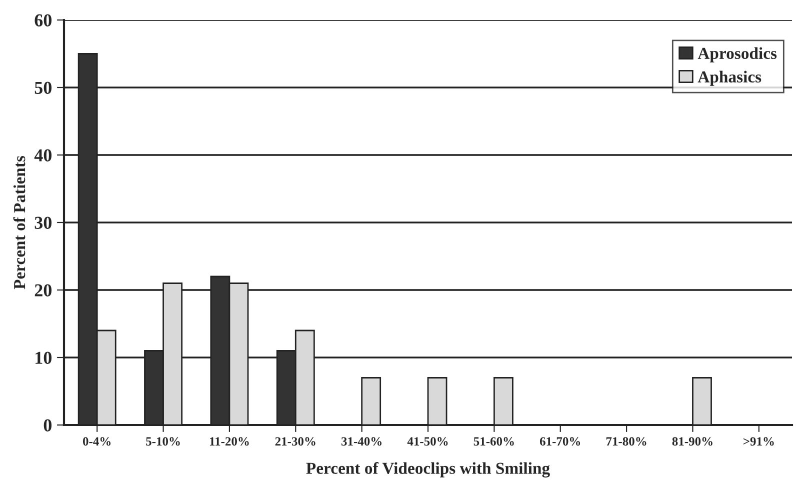 This screenshot has height=500, width=800. I want to click on y-tick-label: 10, so click(44, 358).